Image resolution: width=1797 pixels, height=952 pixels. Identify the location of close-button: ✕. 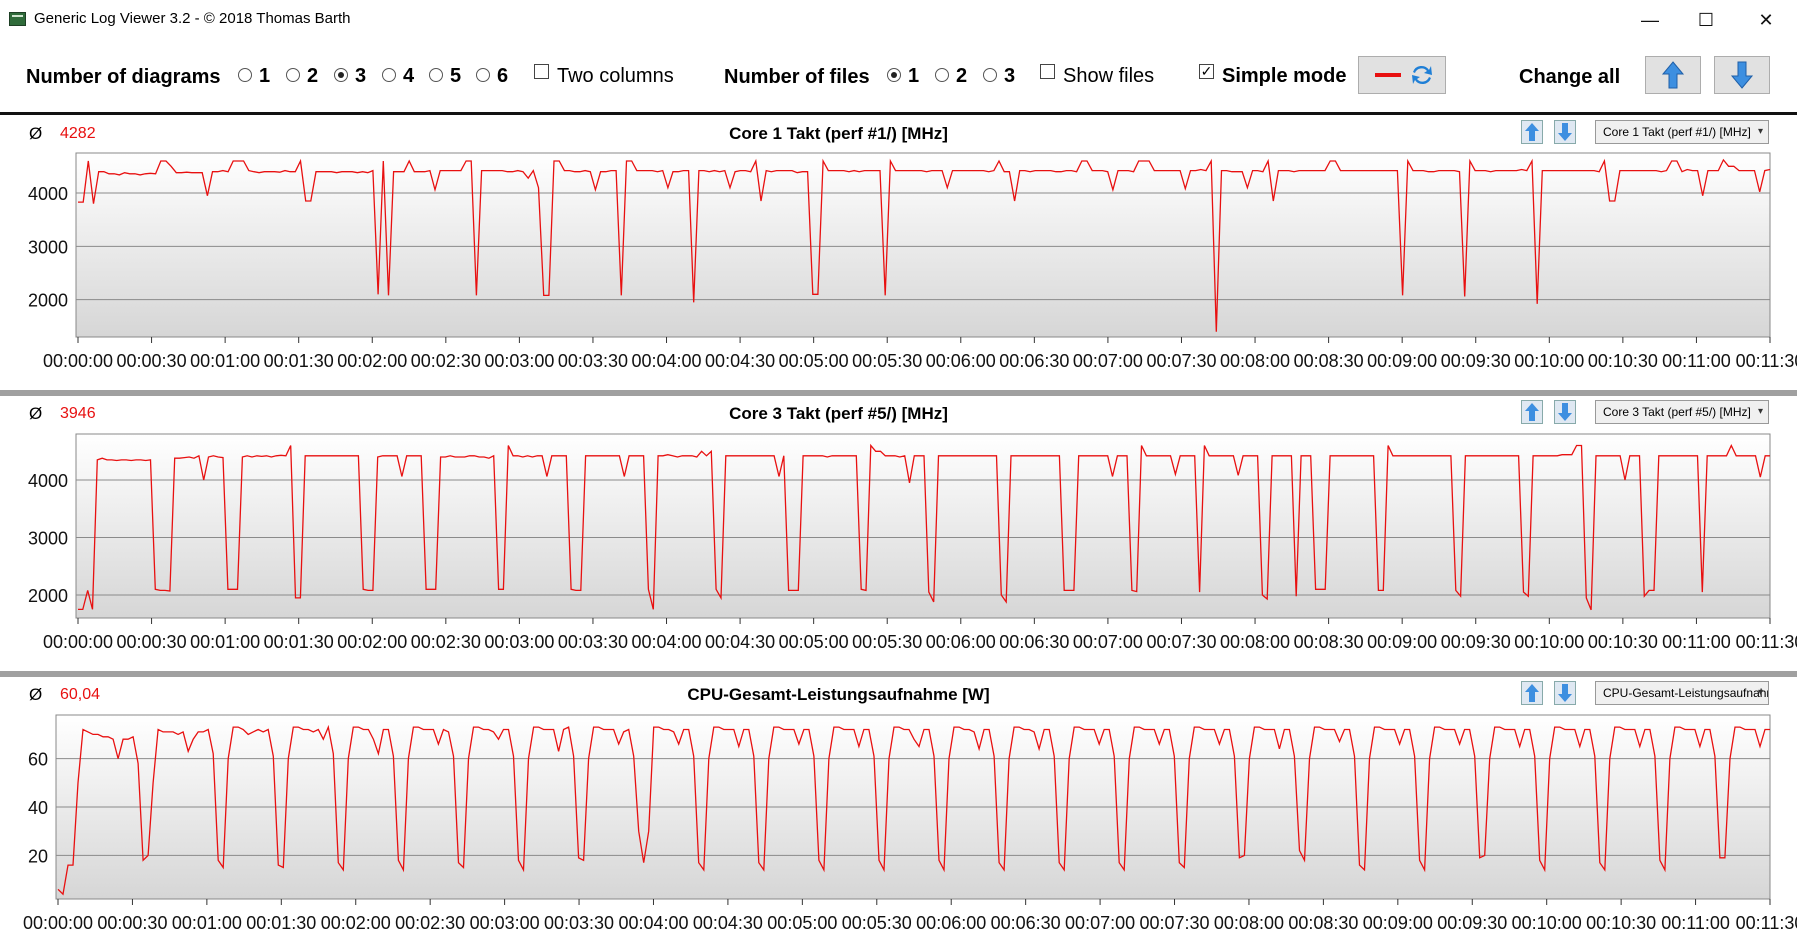
(1766, 20).